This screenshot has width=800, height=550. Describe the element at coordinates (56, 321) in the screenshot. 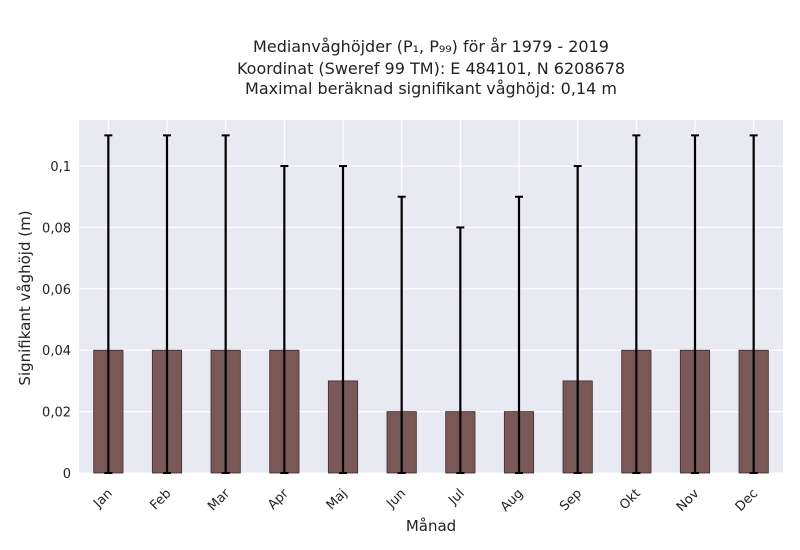

I see `y-axis-ticks: 0 0,02 0,04 0,06 0,08 0,1` at that location.